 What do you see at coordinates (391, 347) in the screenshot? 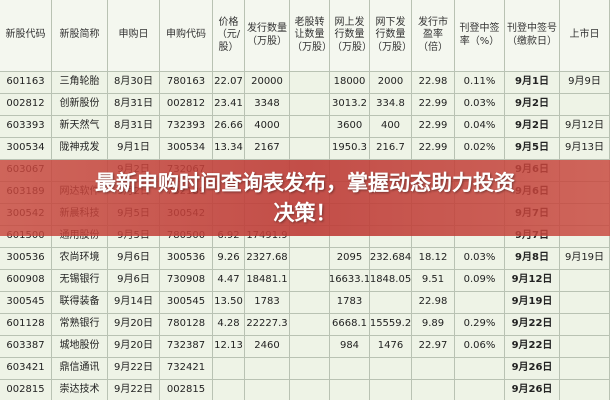
I see `table-cell: 1476` at bounding box center [391, 347].